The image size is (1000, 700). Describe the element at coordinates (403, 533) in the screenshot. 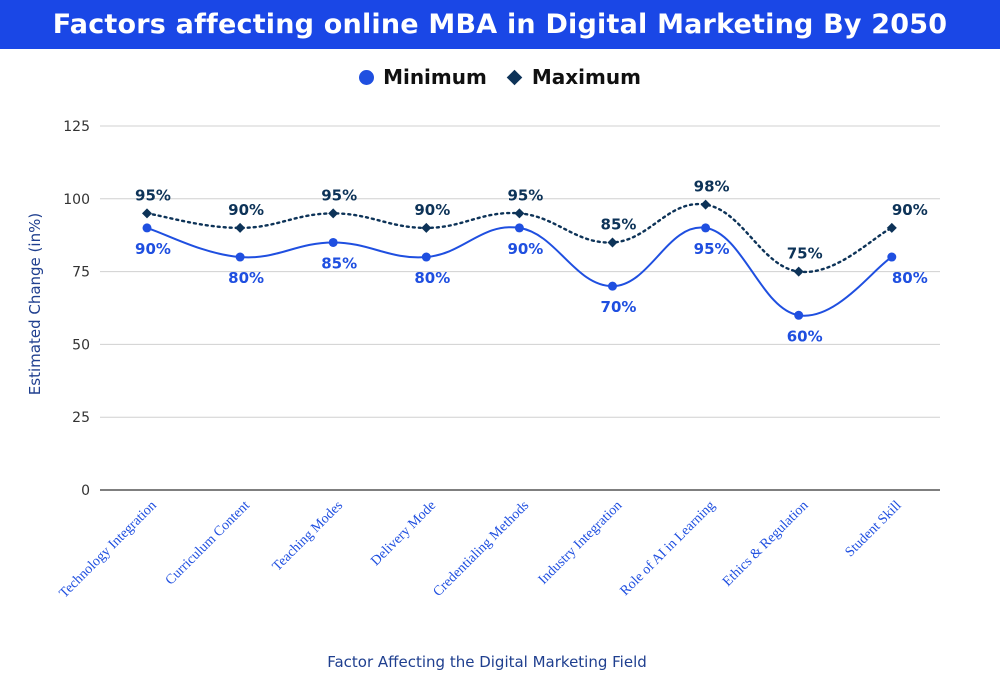

I see `x-tick-label: Delivery Mode` at that location.